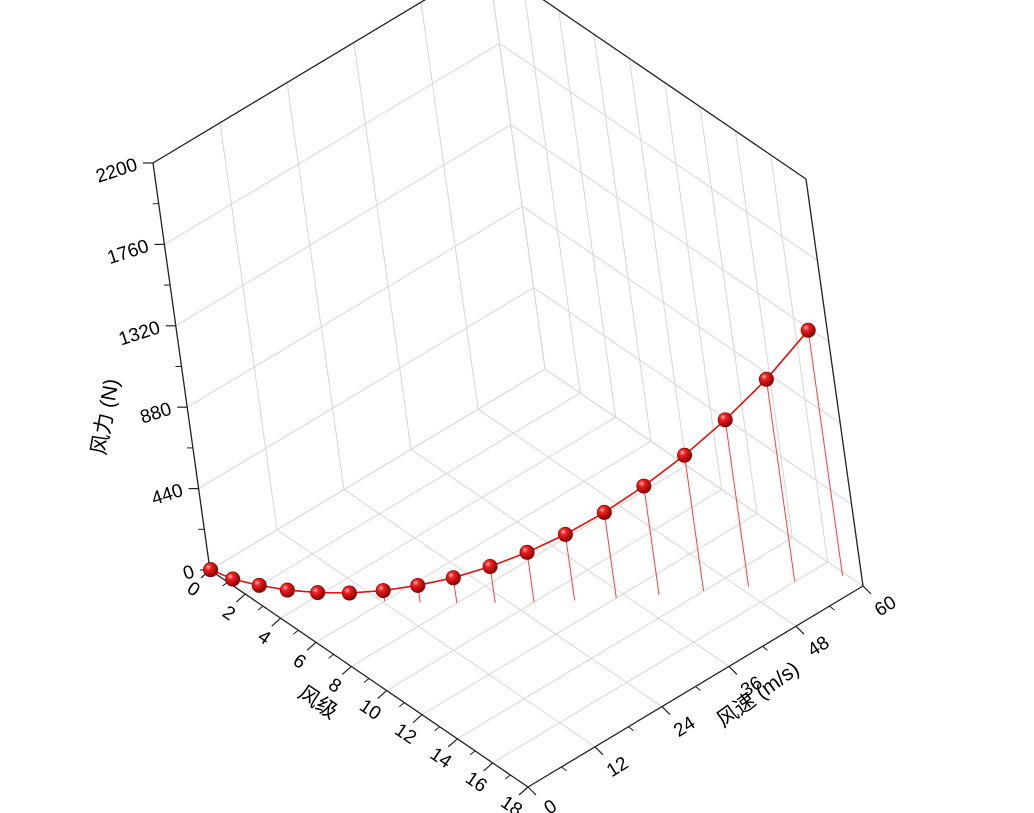 The image size is (1034, 813). Describe the element at coordinates (189, 573) in the screenshot. I see `z-tick-label: 0` at that location.